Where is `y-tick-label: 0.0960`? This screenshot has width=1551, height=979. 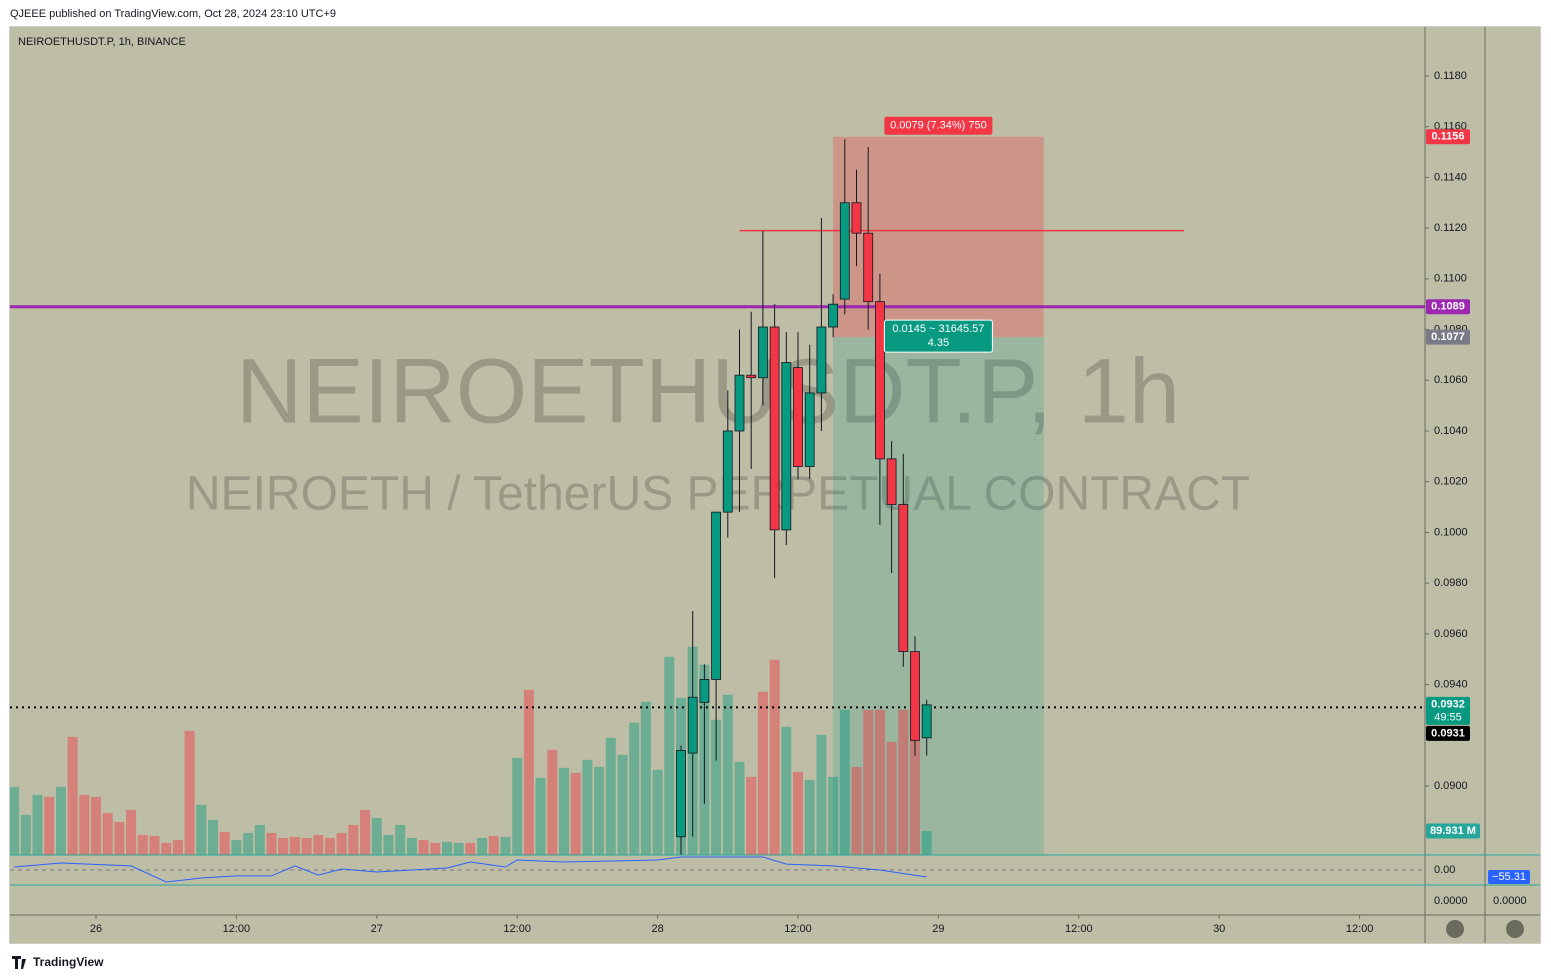 y-tick-label: 0.0960 is located at coordinates (1451, 634).